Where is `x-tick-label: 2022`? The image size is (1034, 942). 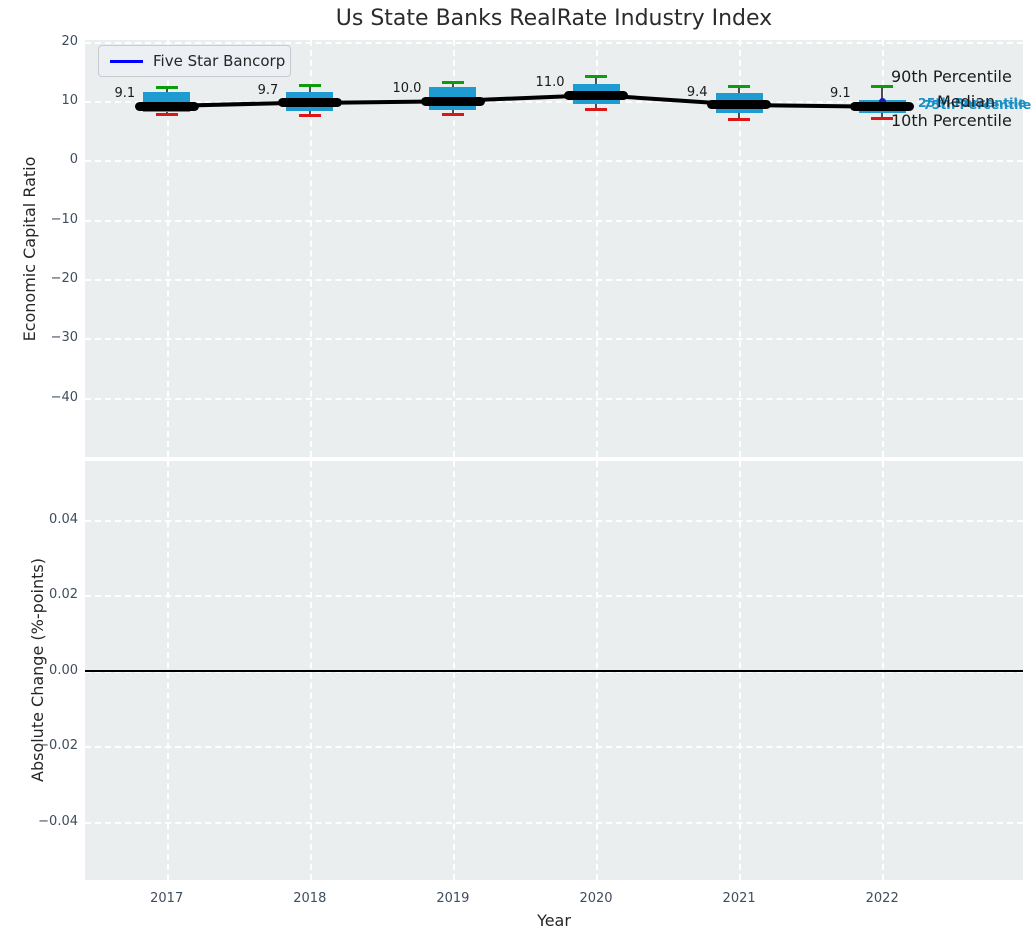
x-tick-label: 2022 is located at coordinates (882, 898).